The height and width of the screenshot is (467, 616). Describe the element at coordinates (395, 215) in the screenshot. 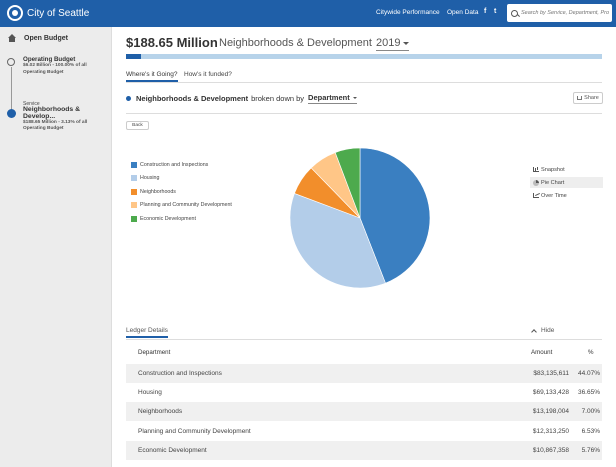

I see `pie-slice-construction-and-inspections` at that location.